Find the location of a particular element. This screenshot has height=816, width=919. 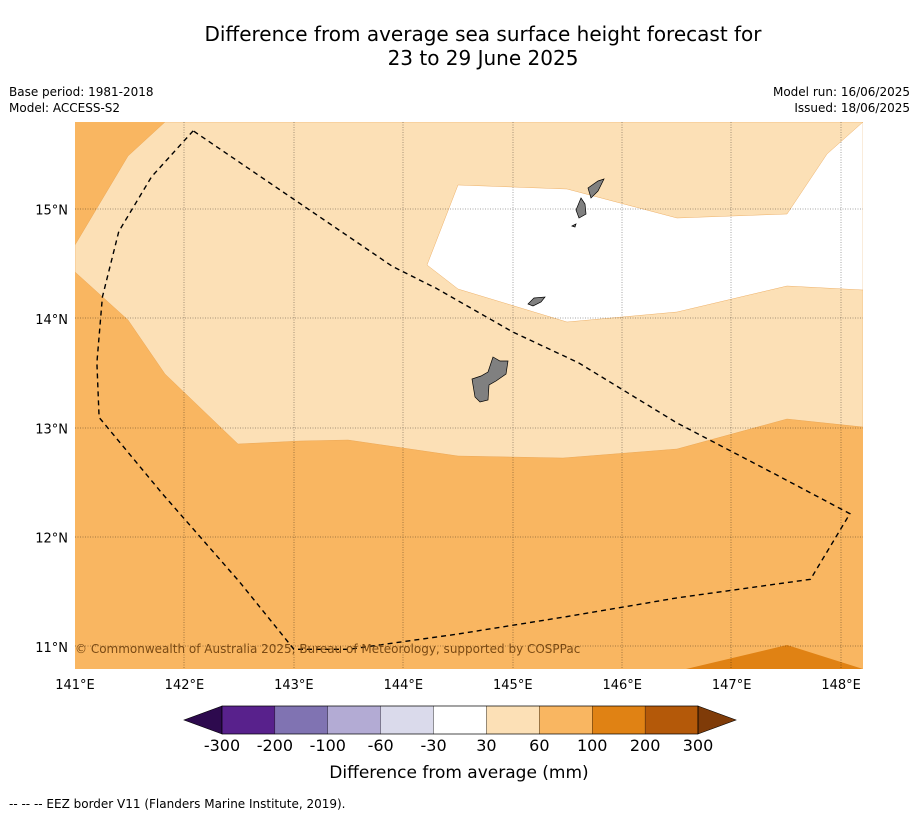

colorbar-tick-label: 300 is located at coordinates (698, 745).